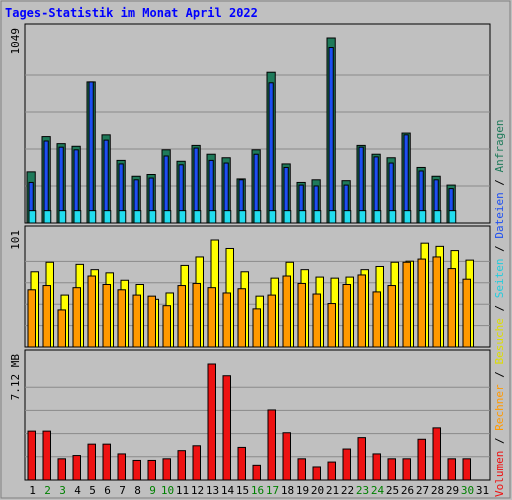 This screenshot has width=512, height=500. I want to click on x-tick-label-15: 15, so click(242, 490).